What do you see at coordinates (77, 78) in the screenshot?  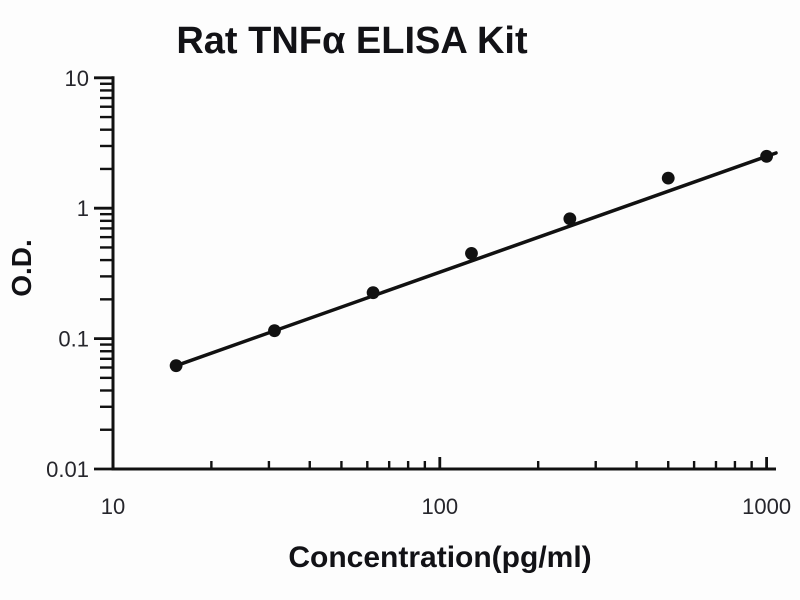 I see `y-tick-label: 10` at bounding box center [77, 78].